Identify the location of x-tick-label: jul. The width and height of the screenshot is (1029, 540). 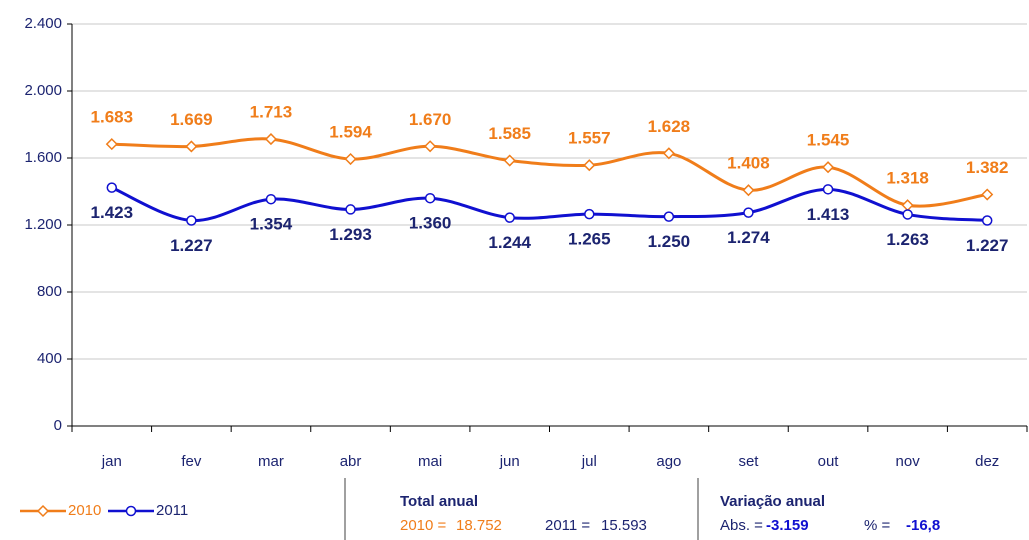
(589, 461).